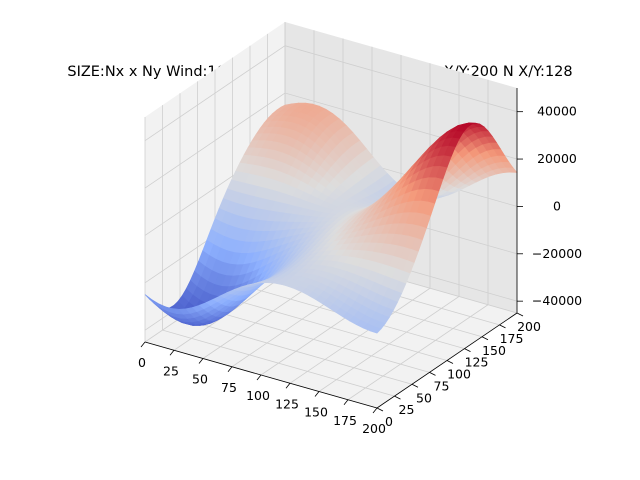  Describe the element at coordinates (424, 397) in the screenshot. I see `y-tick-label: 50` at that location.